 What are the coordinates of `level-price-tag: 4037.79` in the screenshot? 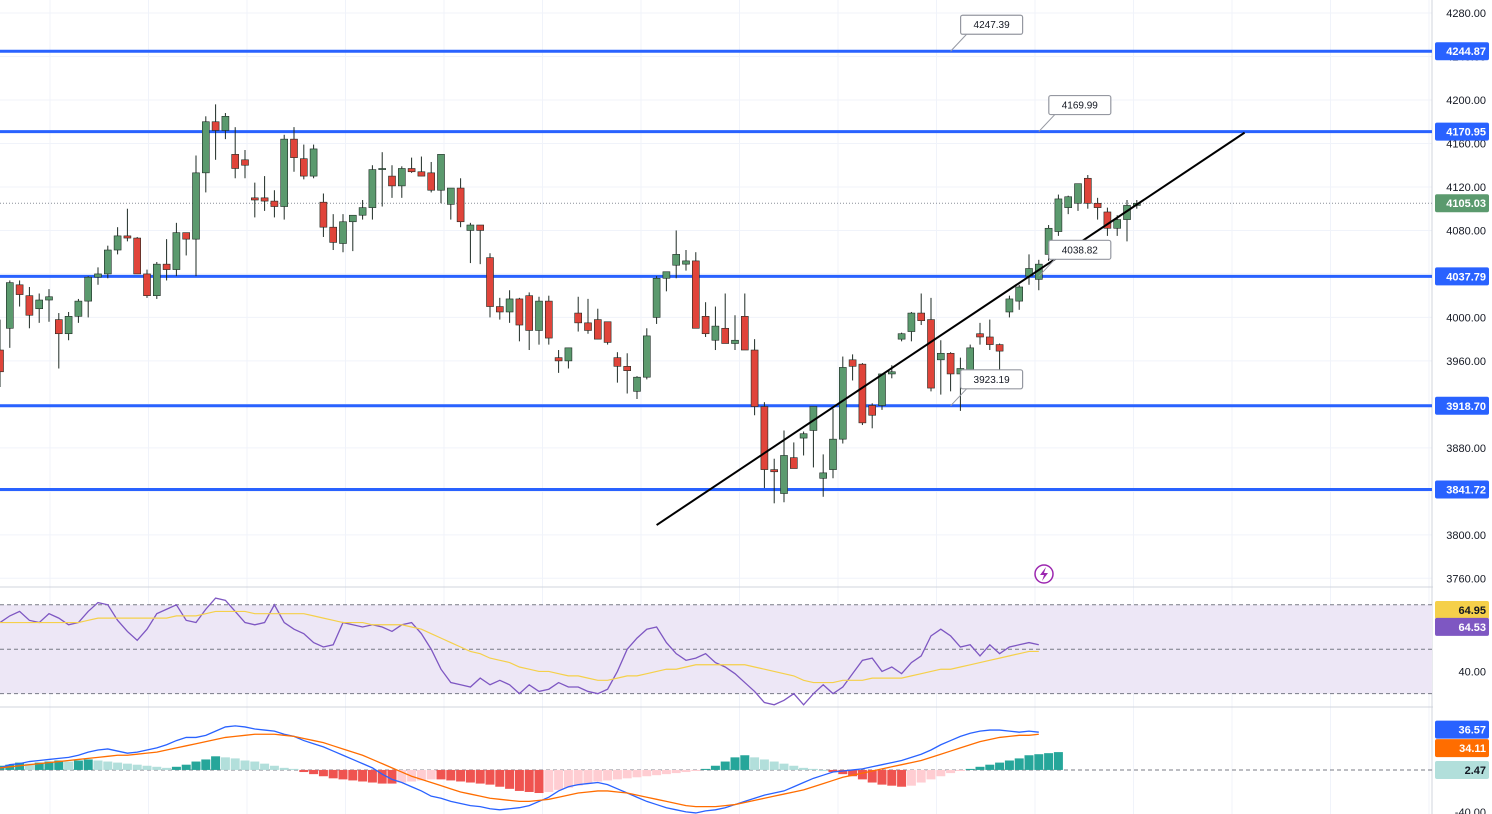 It's located at (1462, 276).